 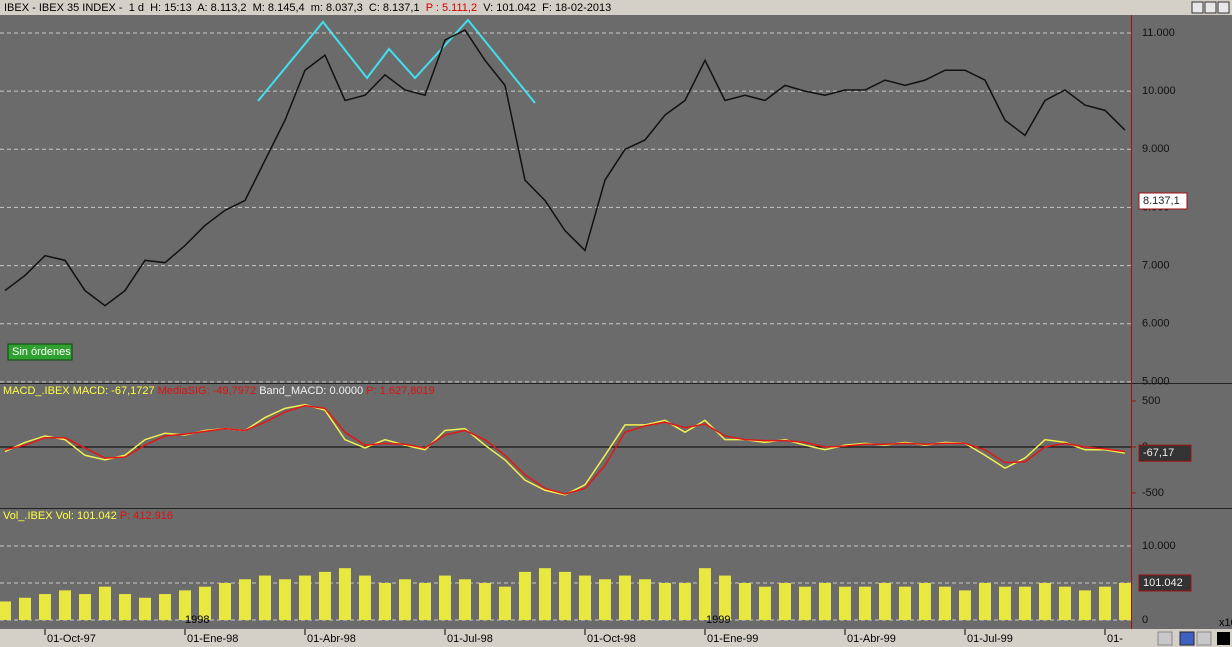 What do you see at coordinates (1145, 620) in the screenshot?
I see `y-tick-label: 0` at bounding box center [1145, 620].